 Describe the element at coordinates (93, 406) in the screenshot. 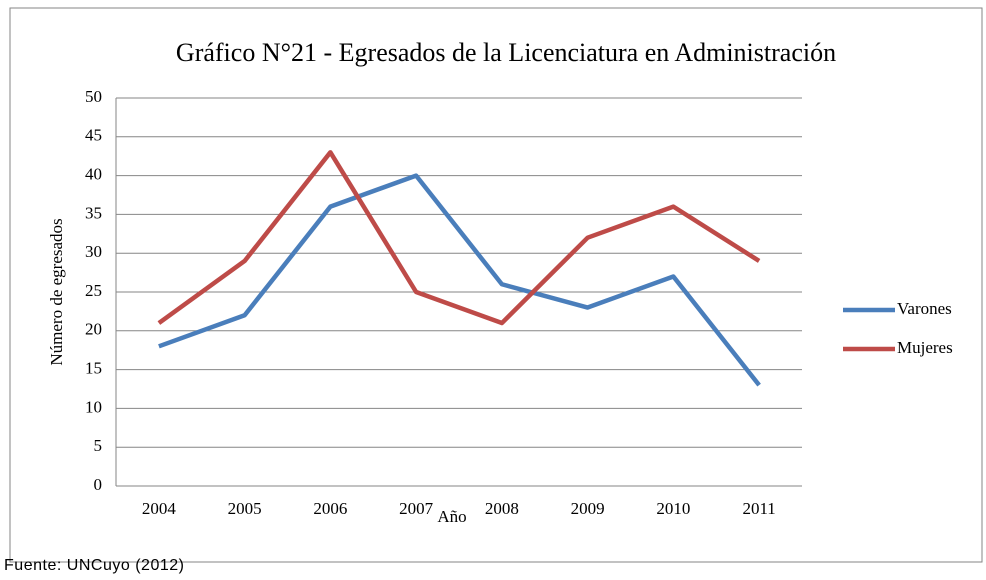

I see `y-tick-label: 10` at that location.